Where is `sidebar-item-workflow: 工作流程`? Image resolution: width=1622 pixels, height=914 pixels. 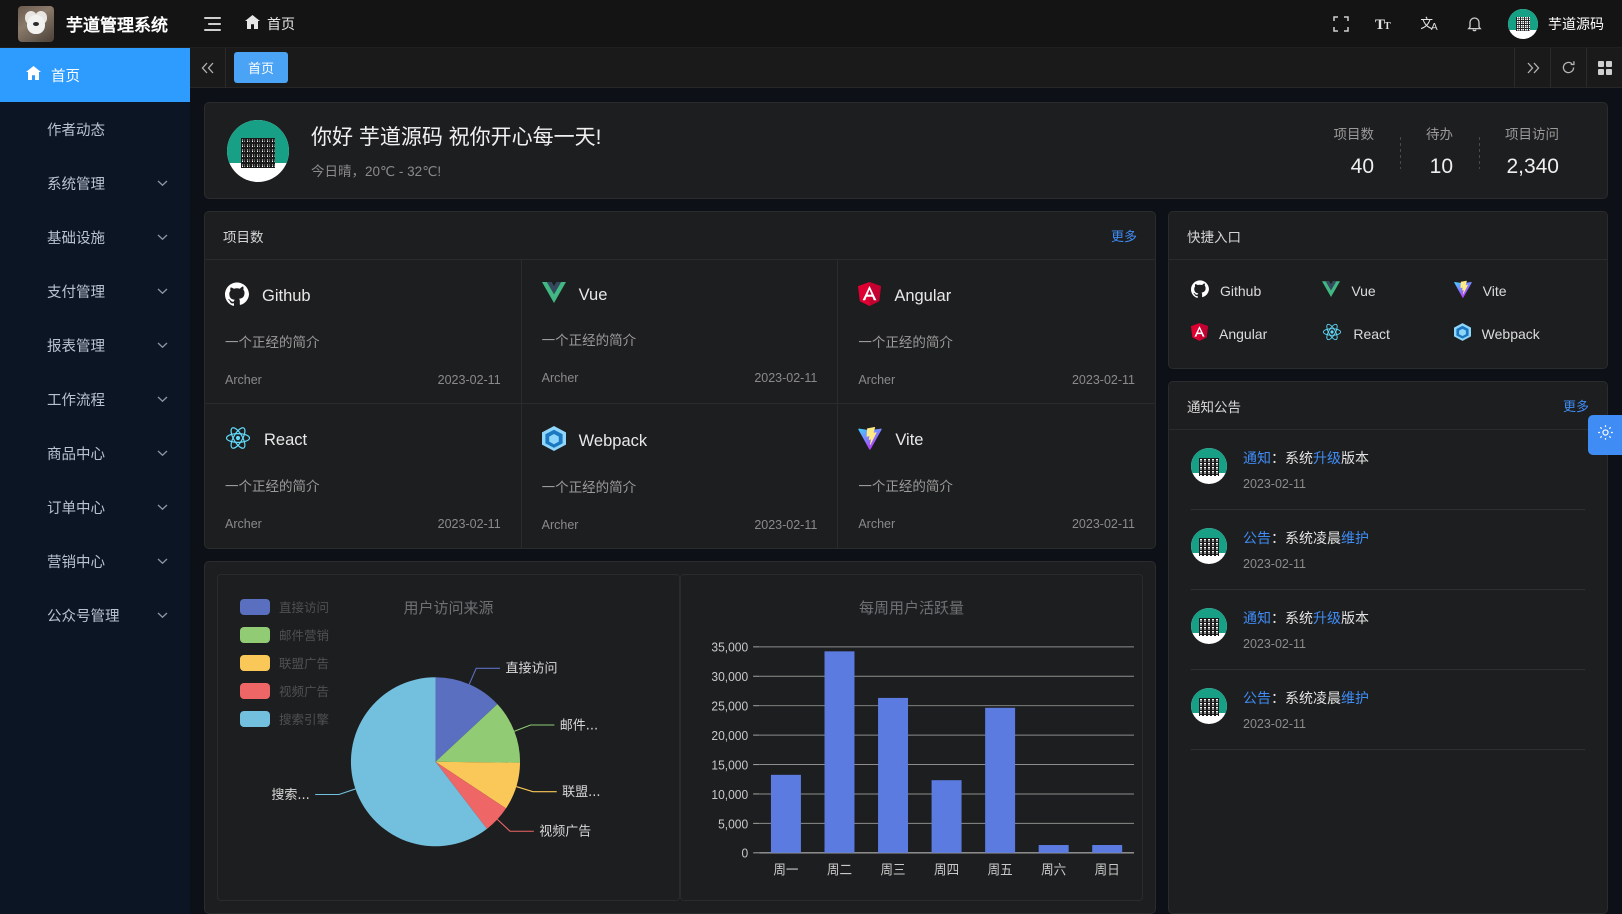
sidebar-item-workflow: 工作流程 is located at coordinates (95, 399).